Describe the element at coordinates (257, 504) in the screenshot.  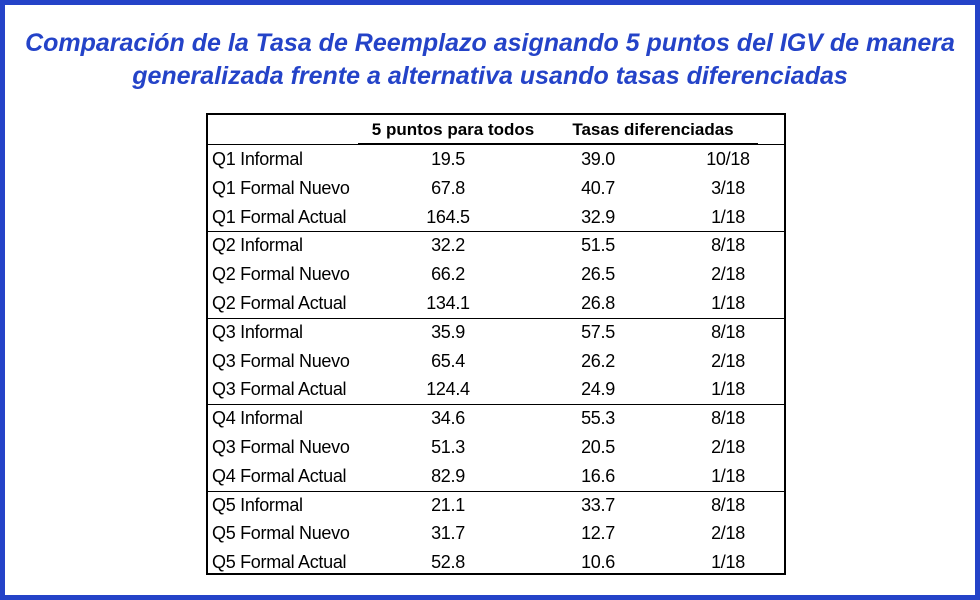
I see `row-label: Q5 Informal` at that location.